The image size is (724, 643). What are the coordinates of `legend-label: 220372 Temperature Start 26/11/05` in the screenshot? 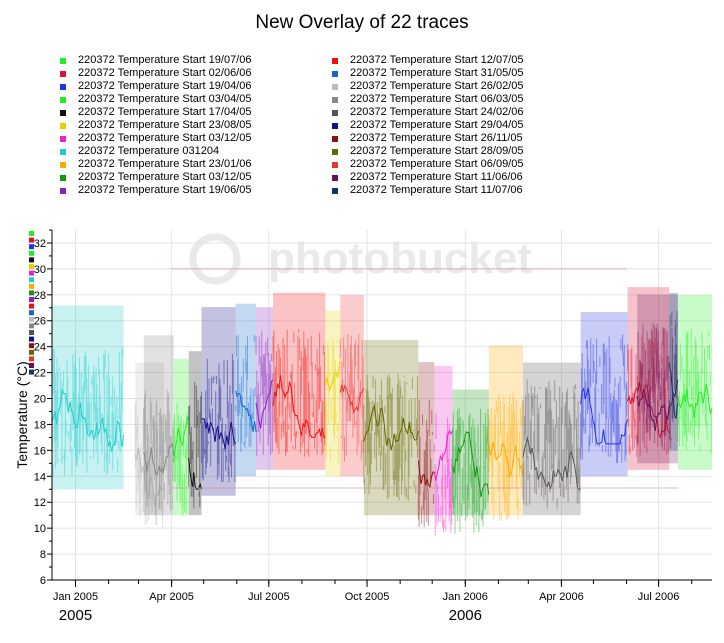 It's located at (436, 138).